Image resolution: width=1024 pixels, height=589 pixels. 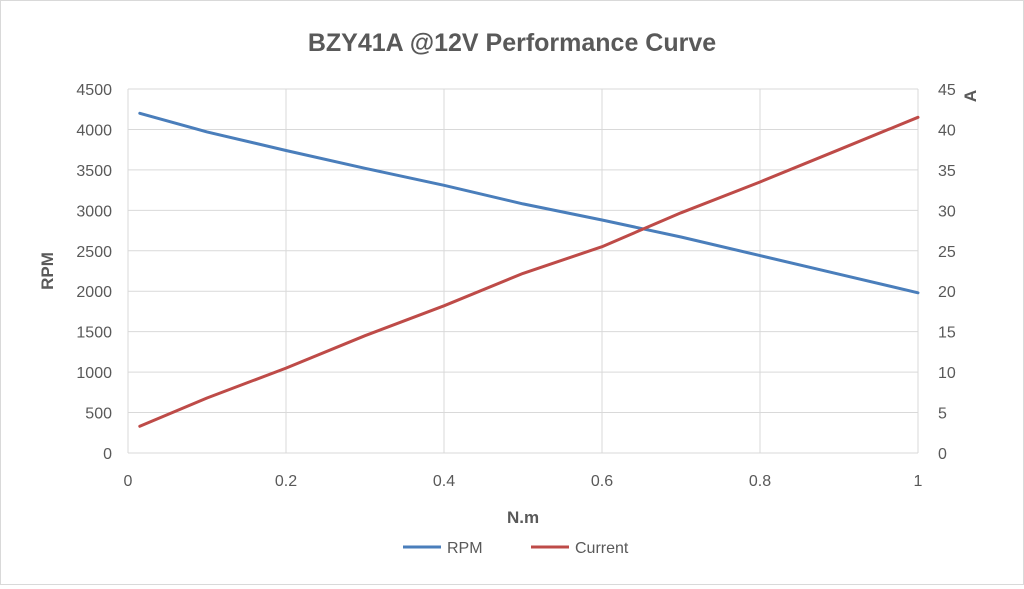 What do you see at coordinates (942, 454) in the screenshot?
I see `y2-tick-label: 0` at bounding box center [942, 454].